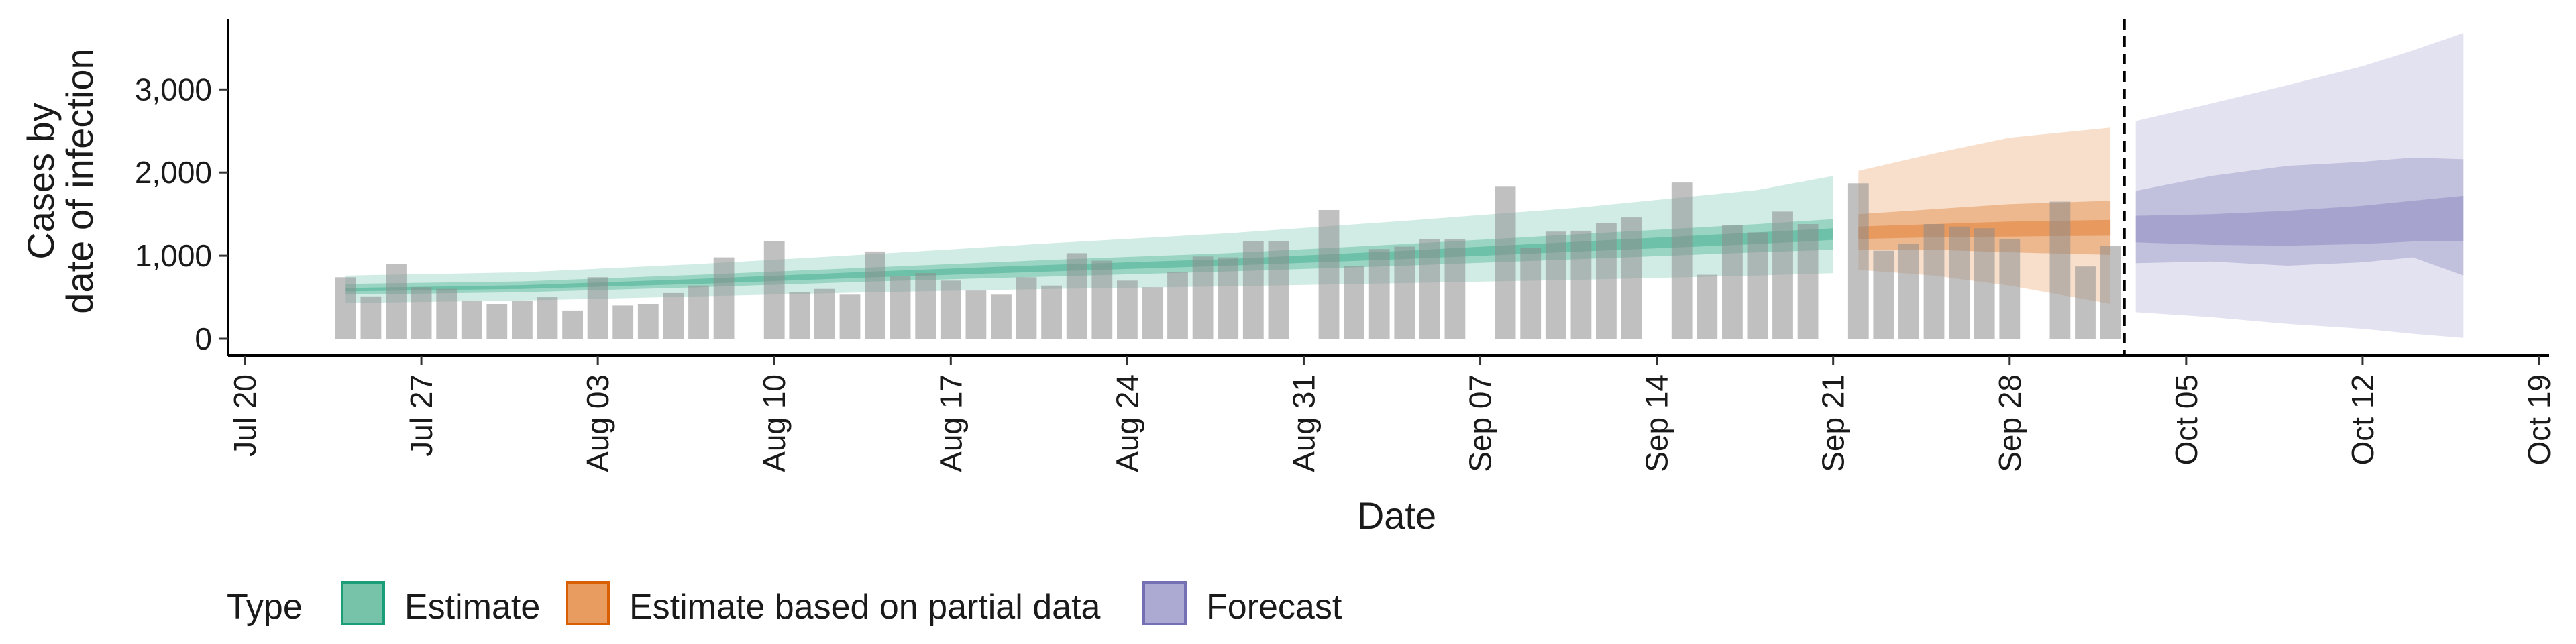 The height and width of the screenshot is (644, 2576). Describe the element at coordinates (2186, 420) in the screenshot. I see `x-tick-label: Oct 05` at that location.